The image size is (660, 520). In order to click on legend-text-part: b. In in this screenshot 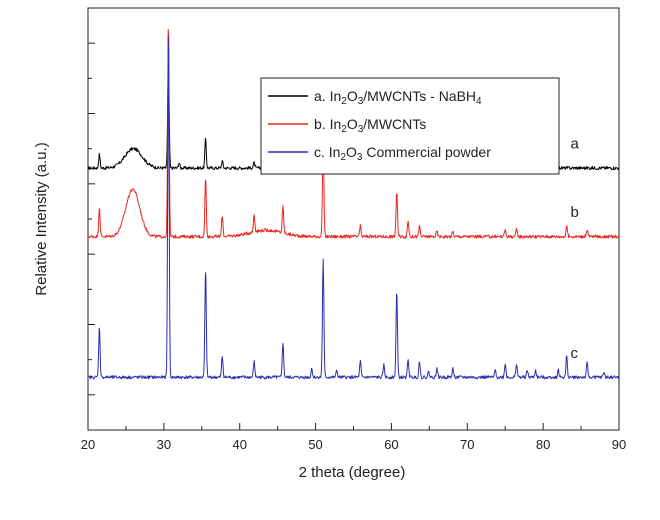, I will do `click(327, 124)`.